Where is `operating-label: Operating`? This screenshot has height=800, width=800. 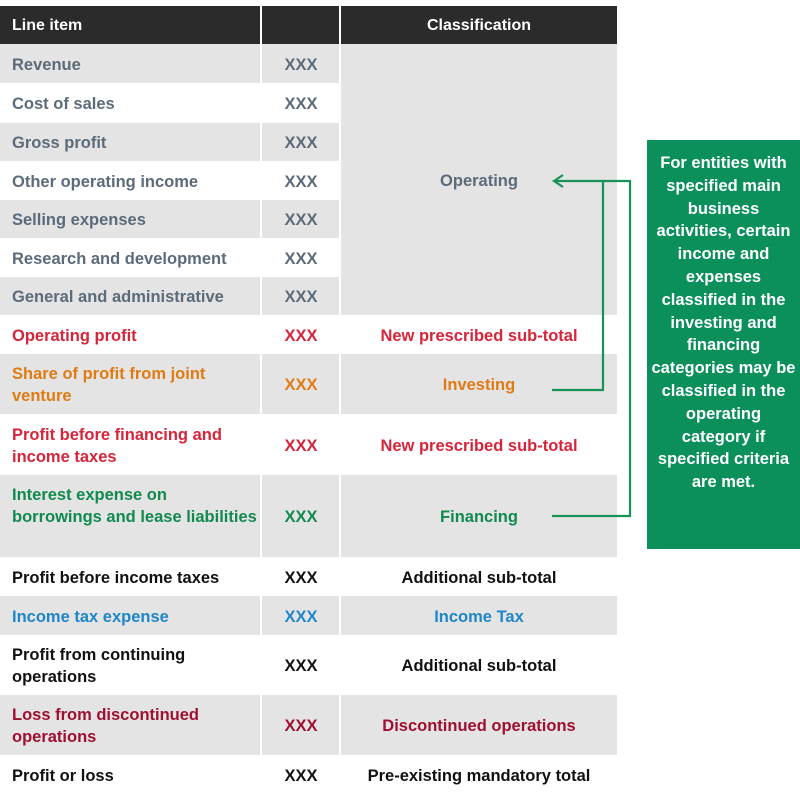 operating-label: Operating is located at coordinates (479, 181).